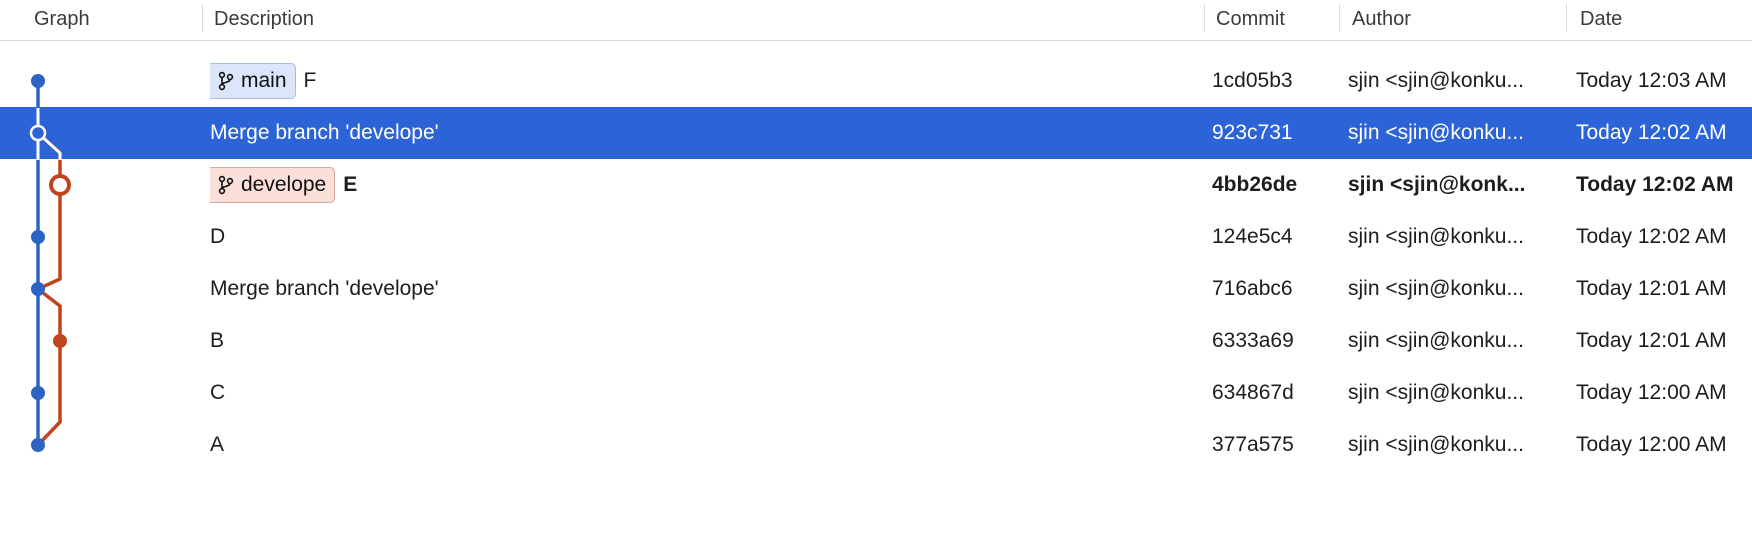 This screenshot has height=534, width=1752. What do you see at coordinates (1253, 340) in the screenshot?
I see `commit-hash: 6333a69` at bounding box center [1253, 340].